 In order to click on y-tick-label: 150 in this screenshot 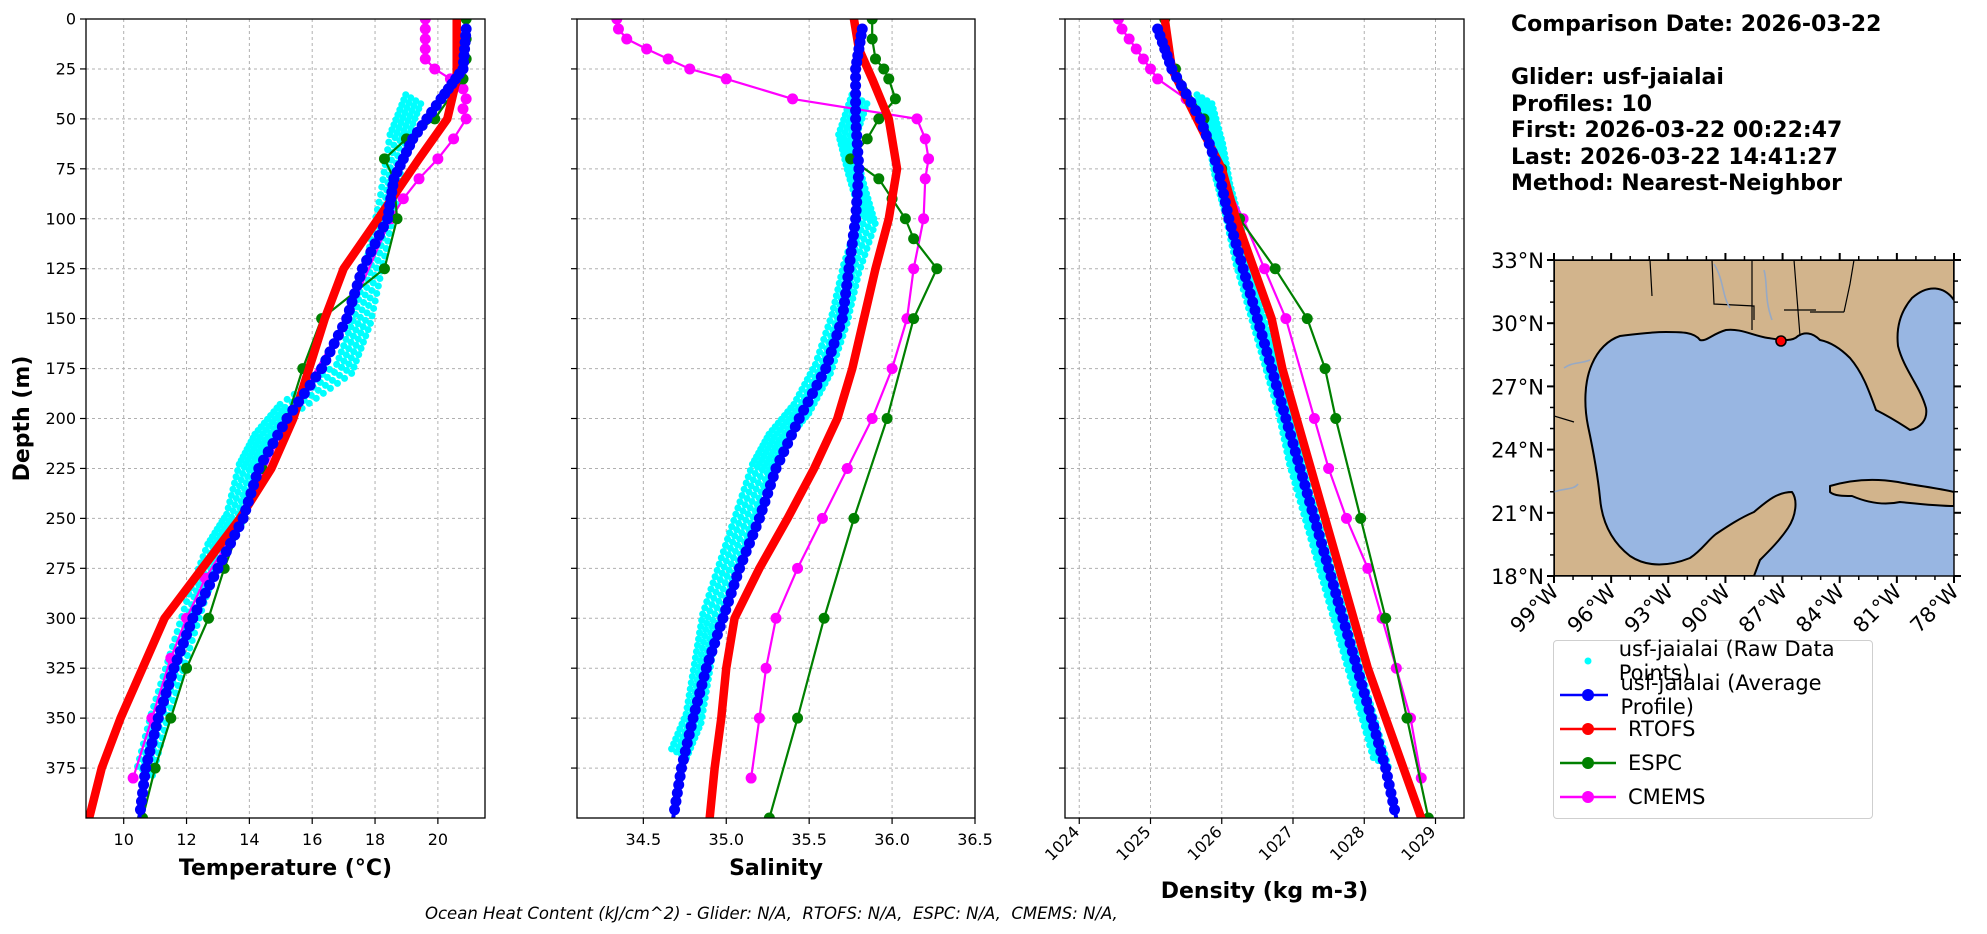, I will do `click(60, 318)`.